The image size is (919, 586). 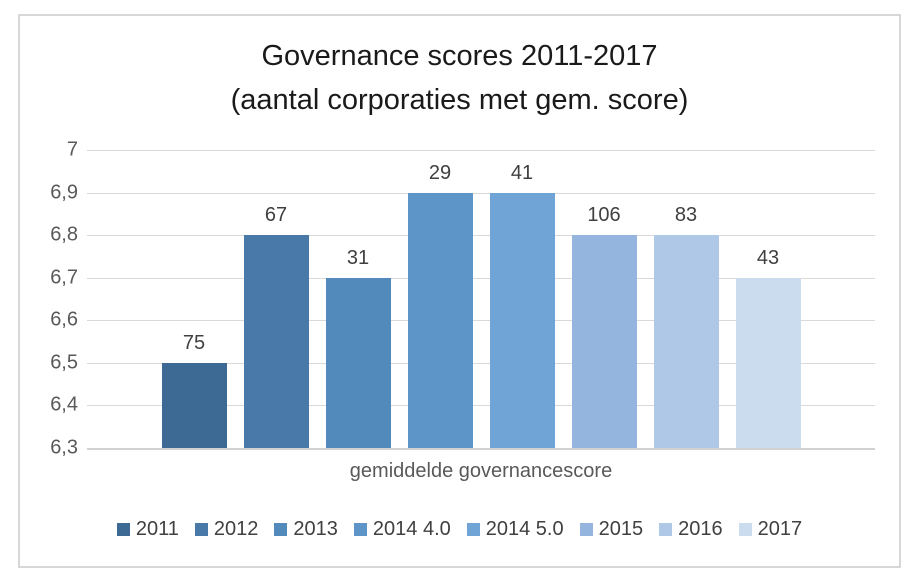 I want to click on bar-slot-2014-5-0: 41, so click(x=522, y=299).